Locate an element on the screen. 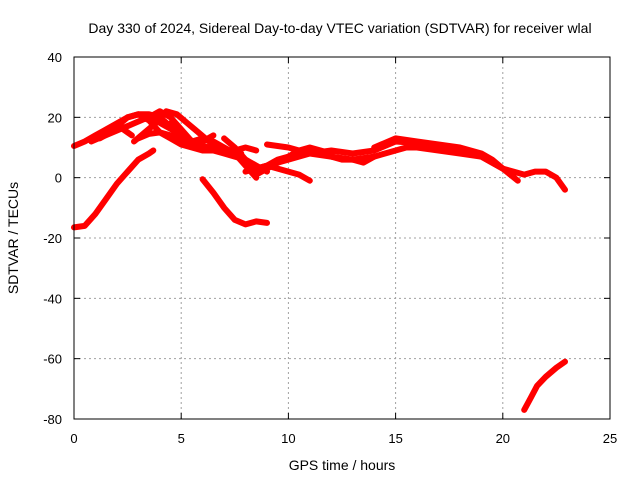 This screenshot has width=640, height=480. y-tick-label: 40 is located at coordinates (55, 57).